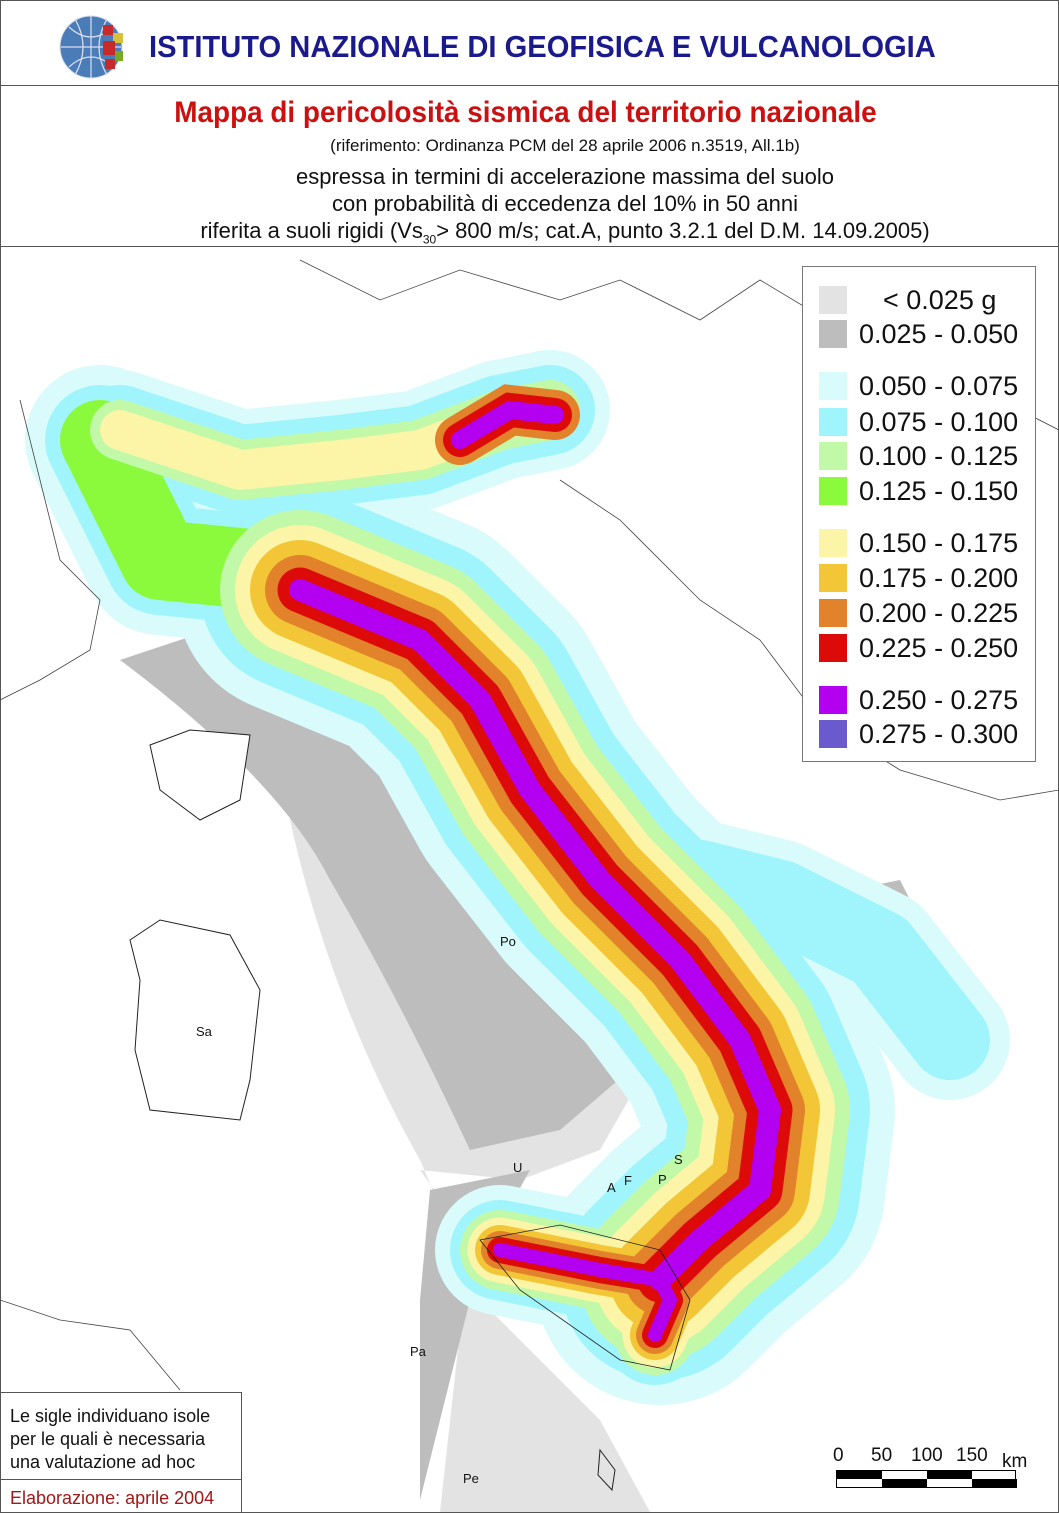 The image size is (1059, 1513). I want to click on legend-item: 0.050 - 0.075, so click(918, 386).